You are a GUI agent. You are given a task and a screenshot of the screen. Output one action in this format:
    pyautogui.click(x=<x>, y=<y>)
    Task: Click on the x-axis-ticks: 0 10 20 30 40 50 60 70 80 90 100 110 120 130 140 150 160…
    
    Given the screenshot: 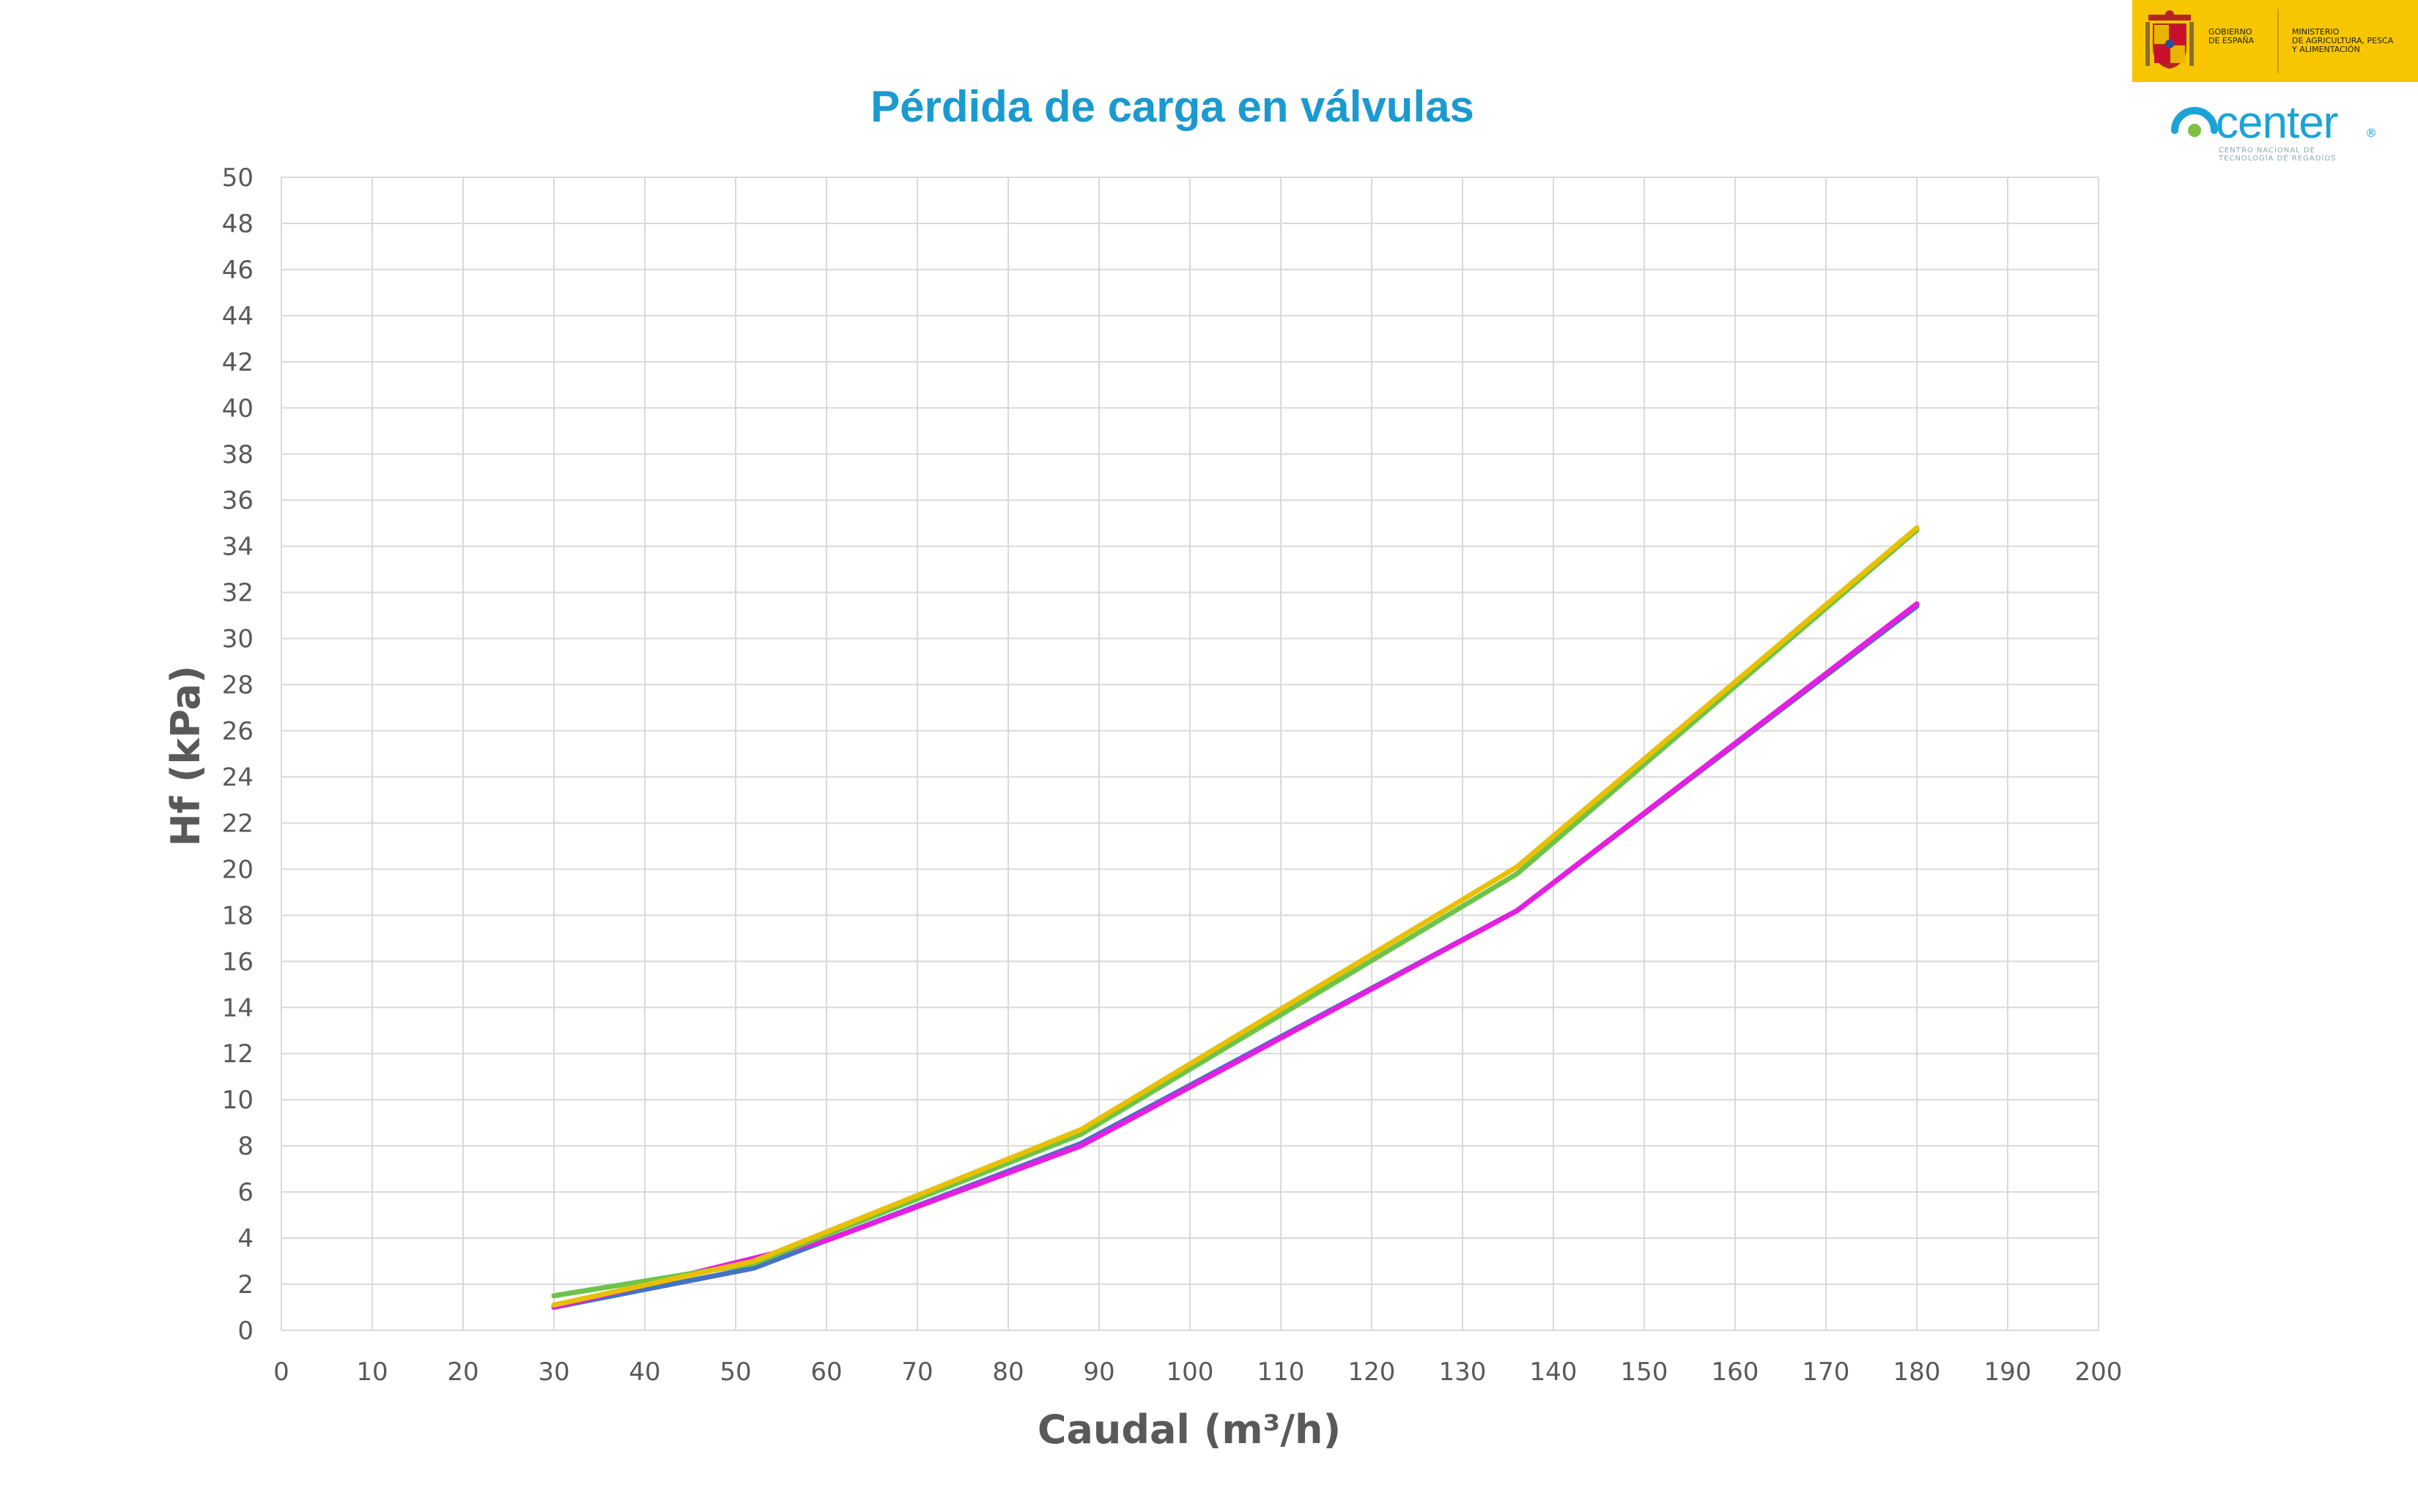 What is the action you would take?
    pyautogui.click(x=1198, y=1372)
    